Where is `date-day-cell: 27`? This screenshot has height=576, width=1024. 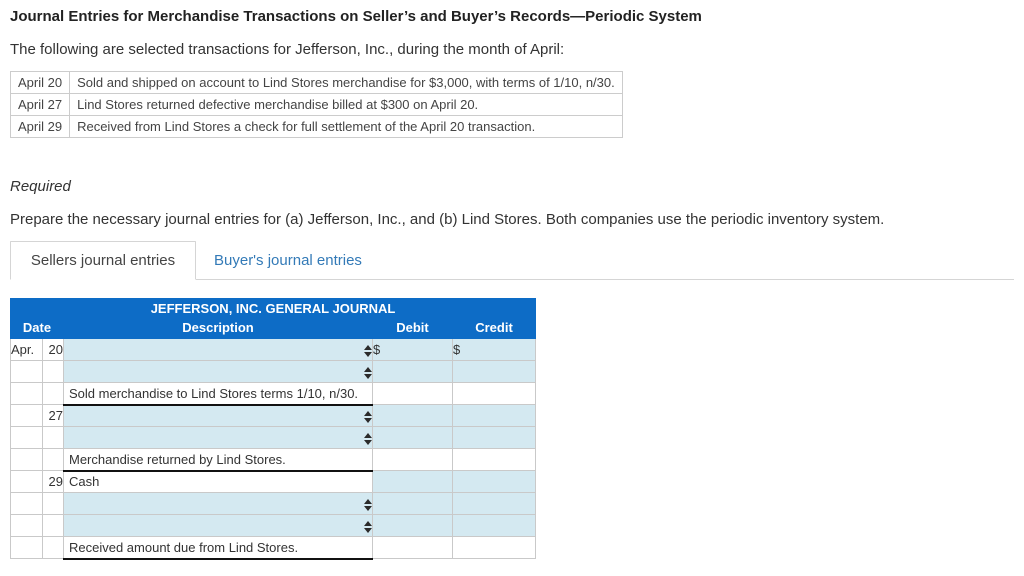 date-day-cell: 27 is located at coordinates (53, 415).